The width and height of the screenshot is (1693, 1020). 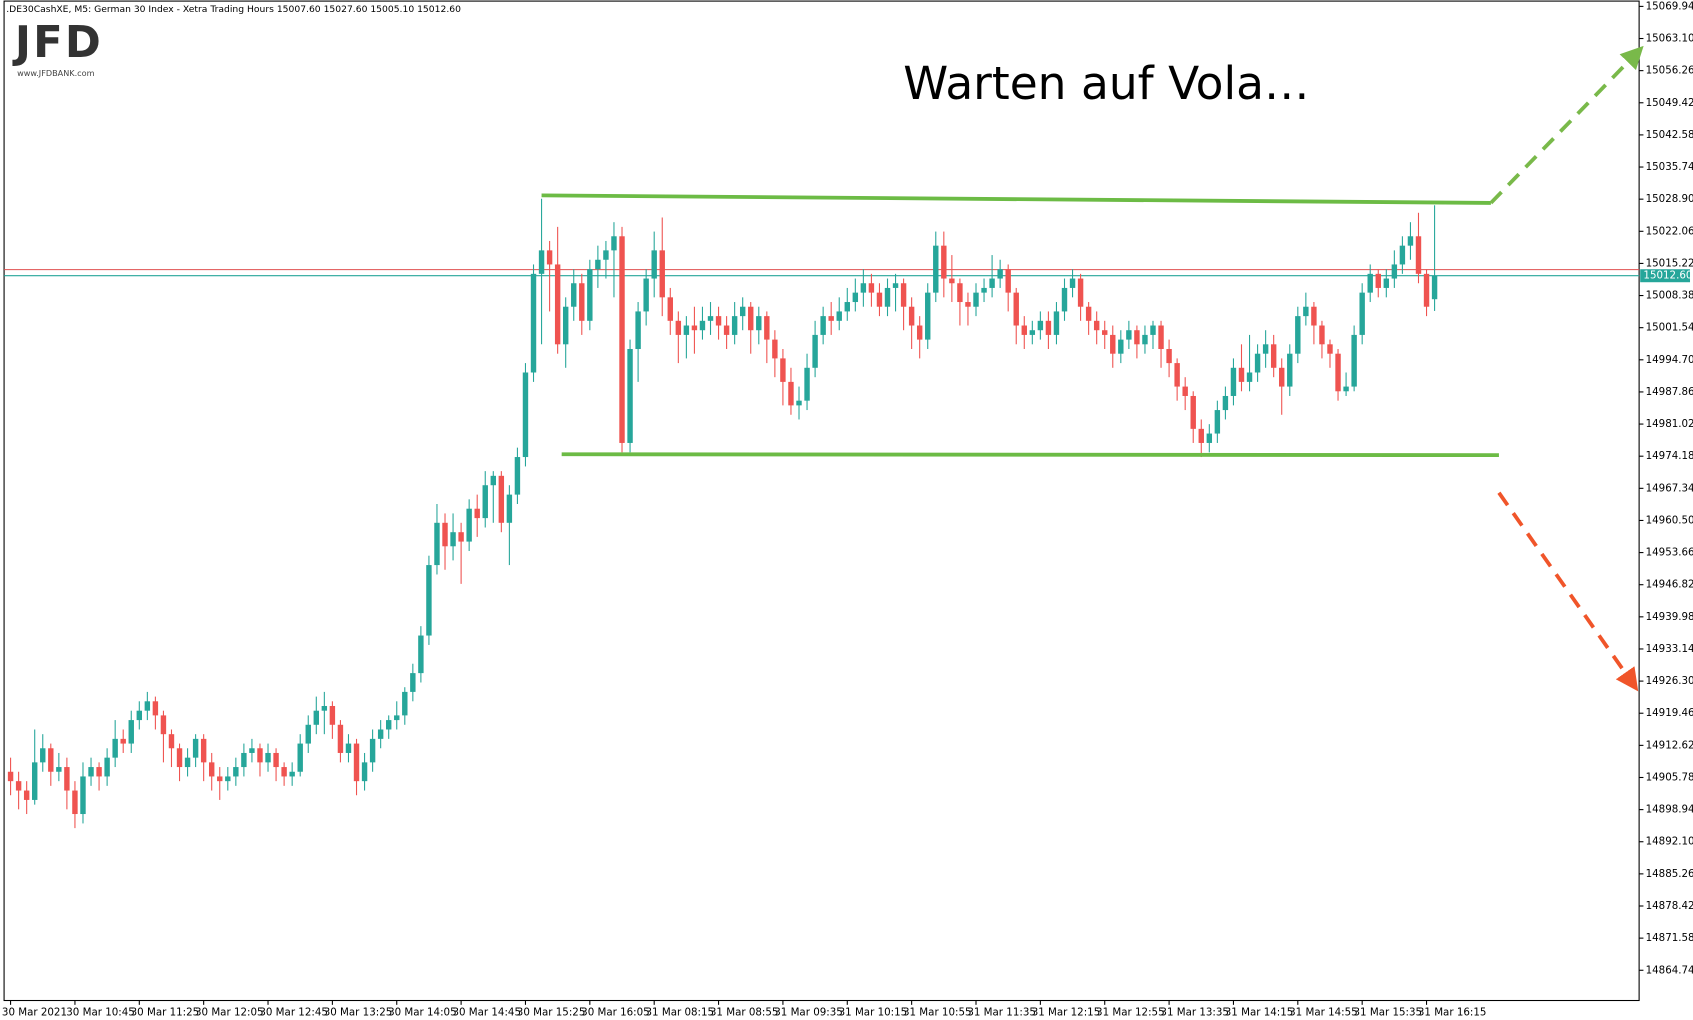 I want to click on x-tick-label: 31 Mar 12:55, so click(x=1130, y=1012).